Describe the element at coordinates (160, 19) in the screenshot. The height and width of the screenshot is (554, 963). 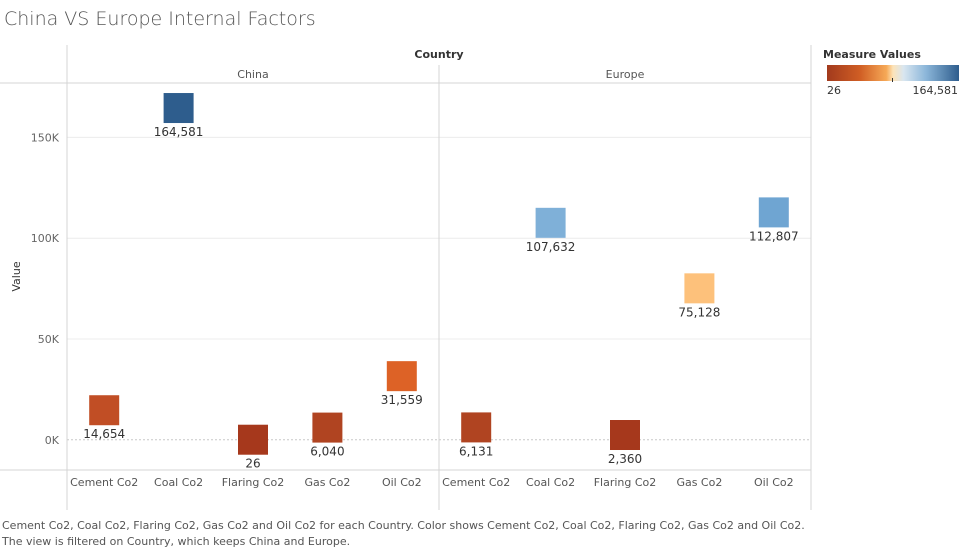
I see `chart-title: China VS Europe Internal Factors` at that location.